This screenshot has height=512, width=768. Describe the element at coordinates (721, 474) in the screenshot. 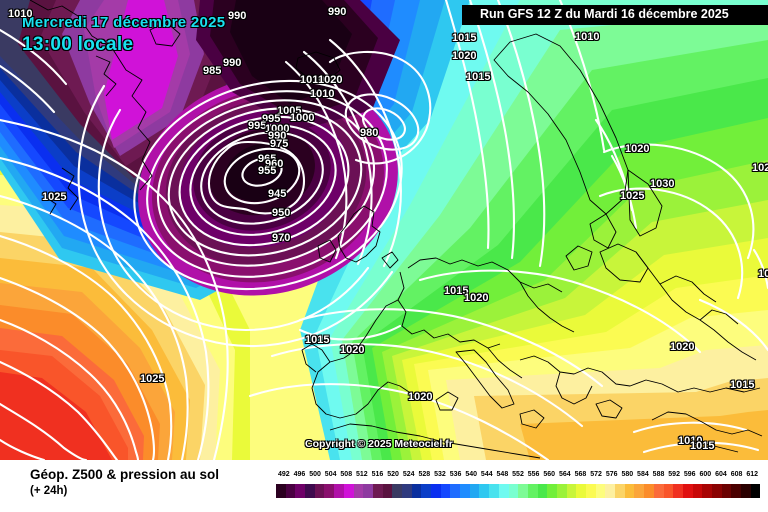

I see `colorbar-tick: 604` at that location.